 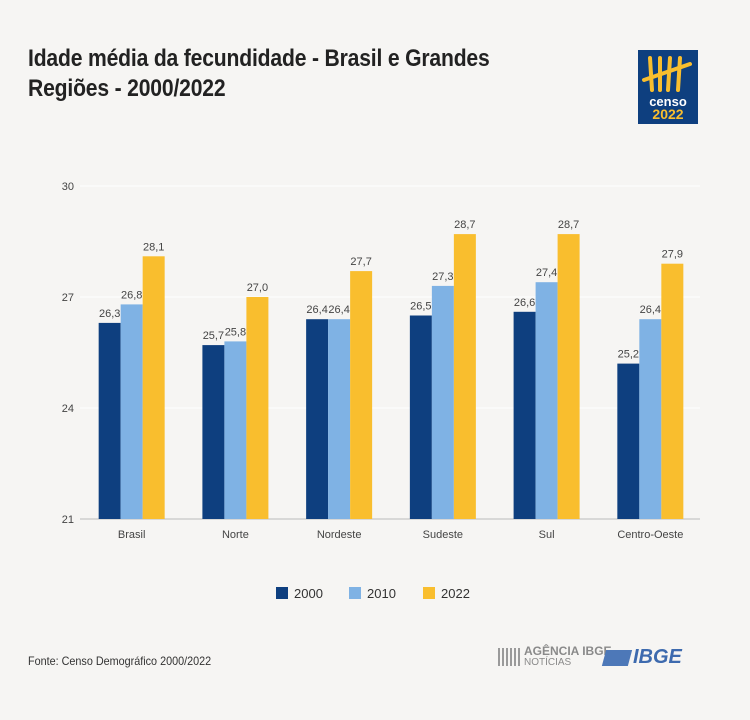 What do you see at coordinates (109, 314) in the screenshot?
I see `data-label: 26,3` at bounding box center [109, 314].